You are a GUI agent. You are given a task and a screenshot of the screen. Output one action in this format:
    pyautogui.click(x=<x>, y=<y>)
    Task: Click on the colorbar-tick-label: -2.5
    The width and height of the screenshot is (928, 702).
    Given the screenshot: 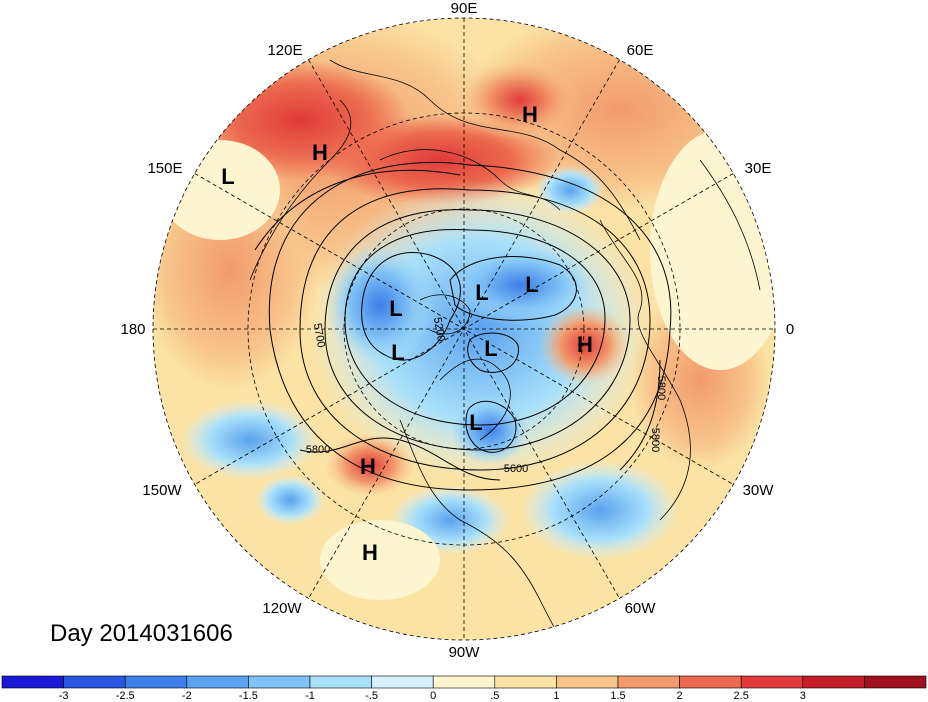 What is the action you would take?
    pyautogui.click(x=125, y=696)
    